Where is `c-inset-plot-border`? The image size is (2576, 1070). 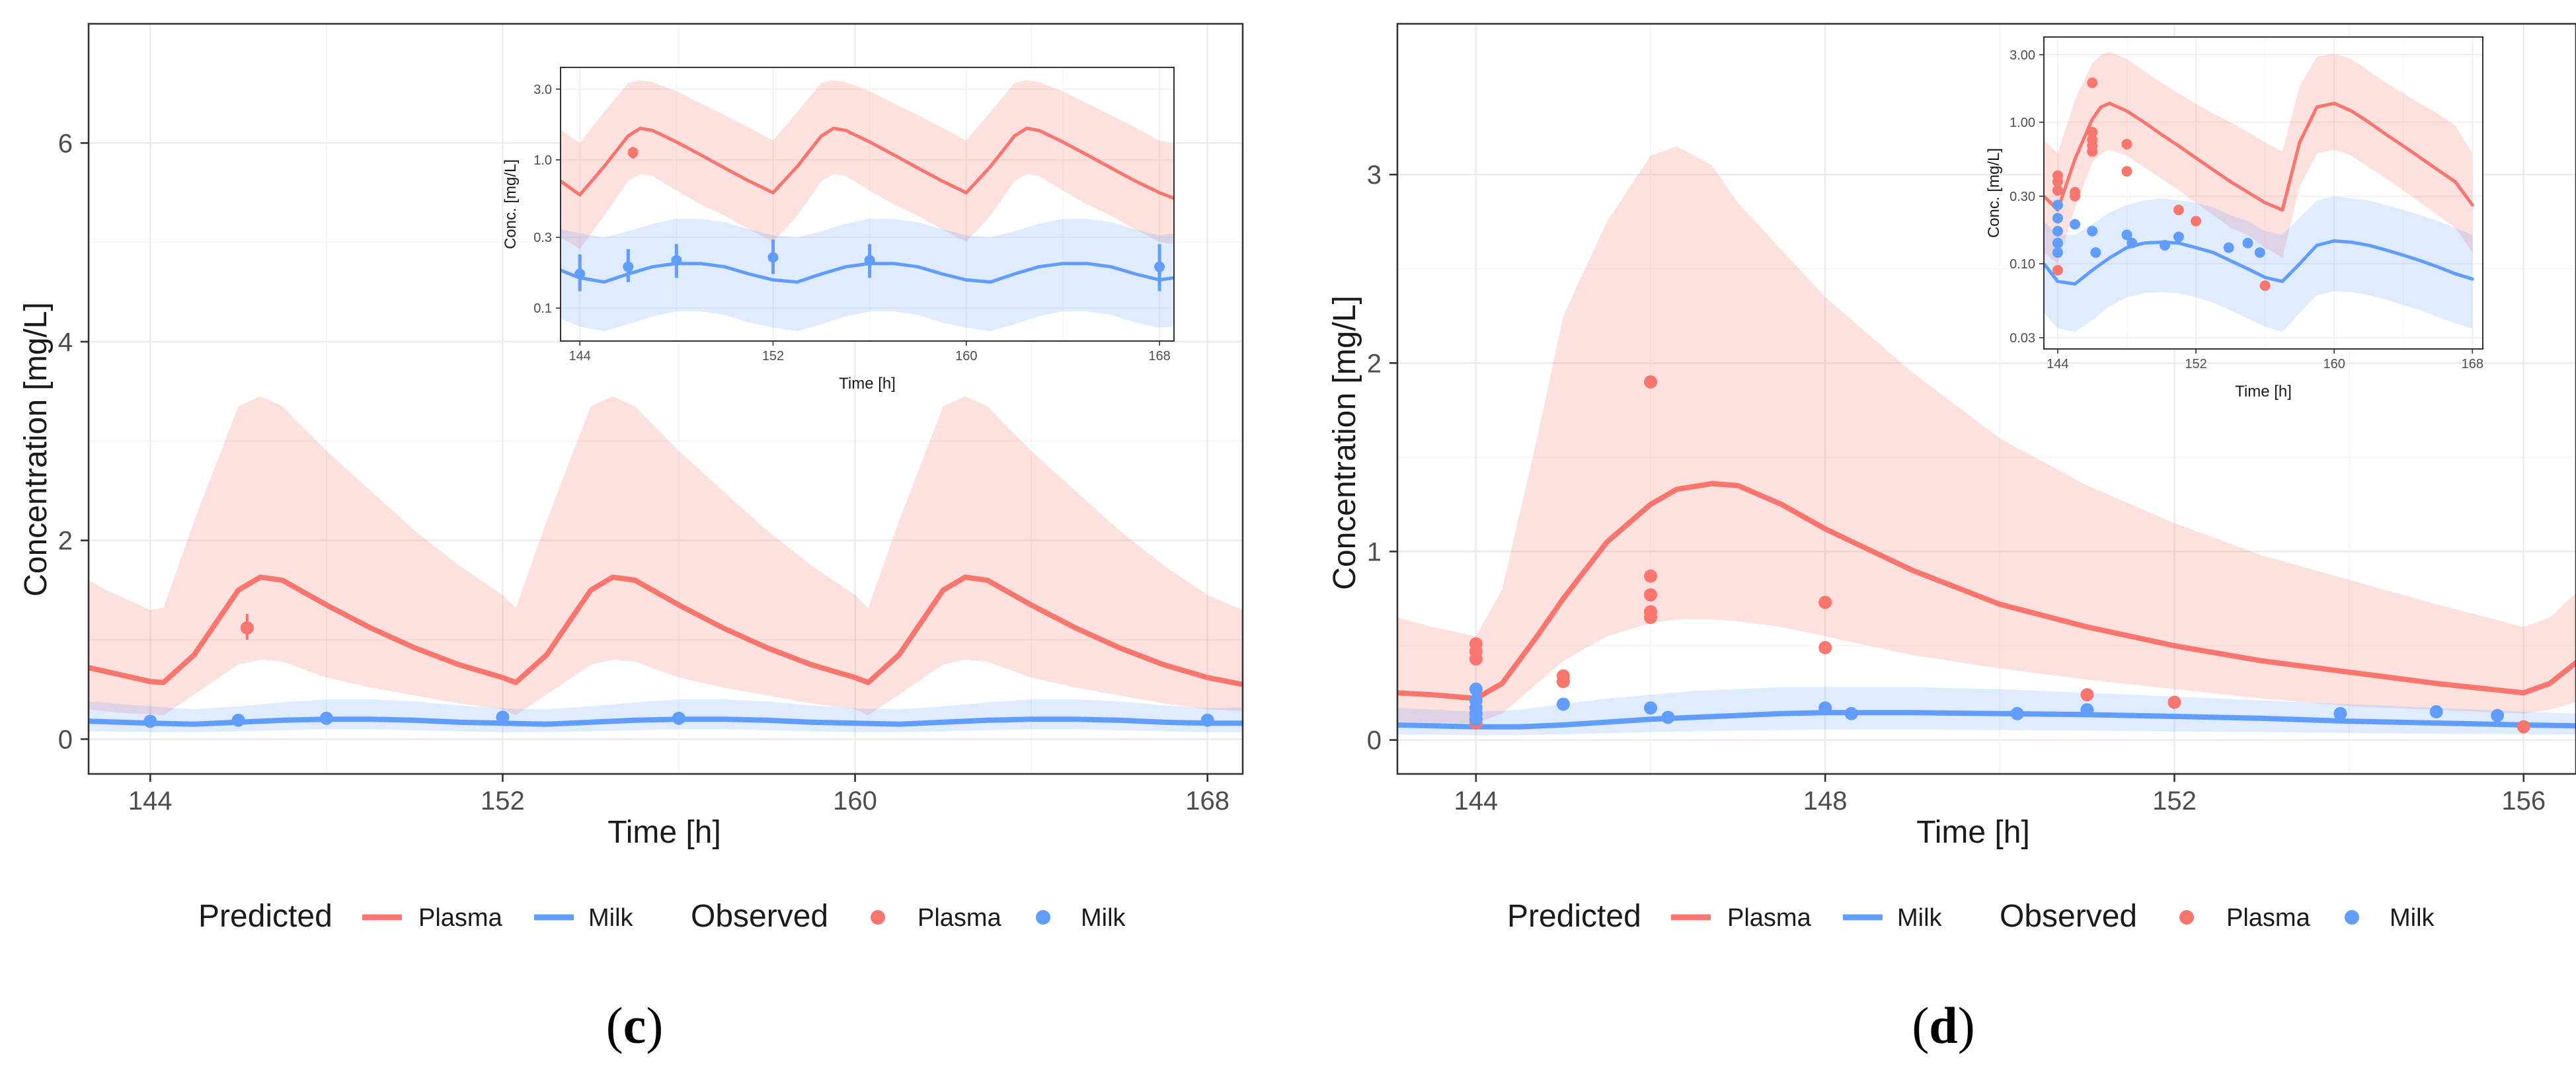
c-inset-plot-border is located at coordinates (867, 204).